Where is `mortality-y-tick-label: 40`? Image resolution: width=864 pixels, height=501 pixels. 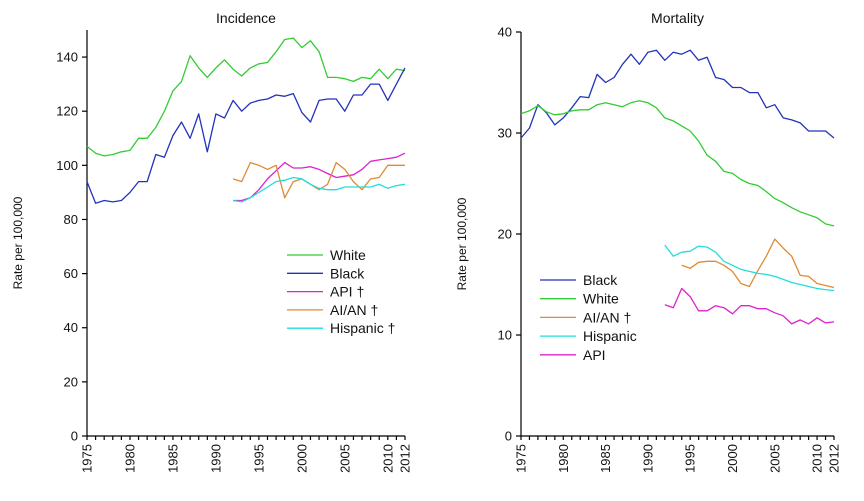
mortality-y-tick-label: 40 is located at coordinates (505, 32).